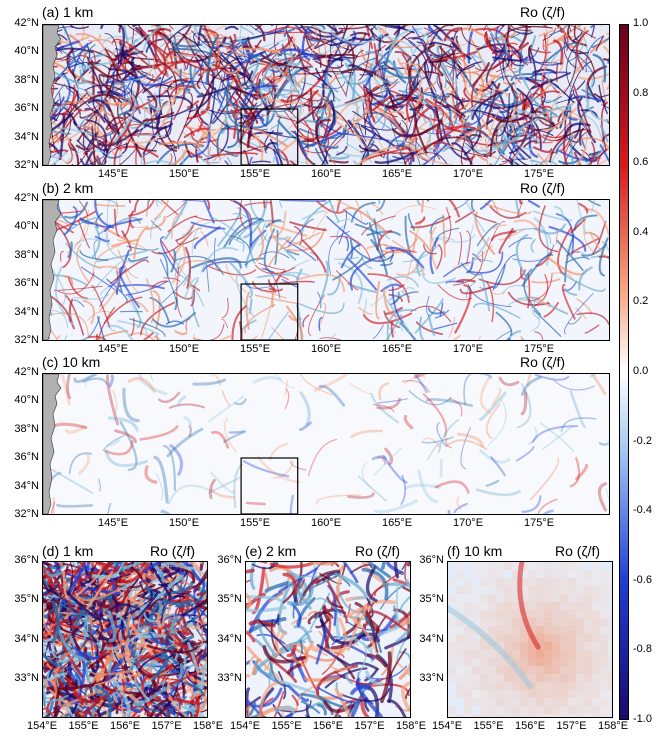  Describe the element at coordinates (641, 92) in the screenshot. I see `colorbar-tick-label: 0.8` at that location.